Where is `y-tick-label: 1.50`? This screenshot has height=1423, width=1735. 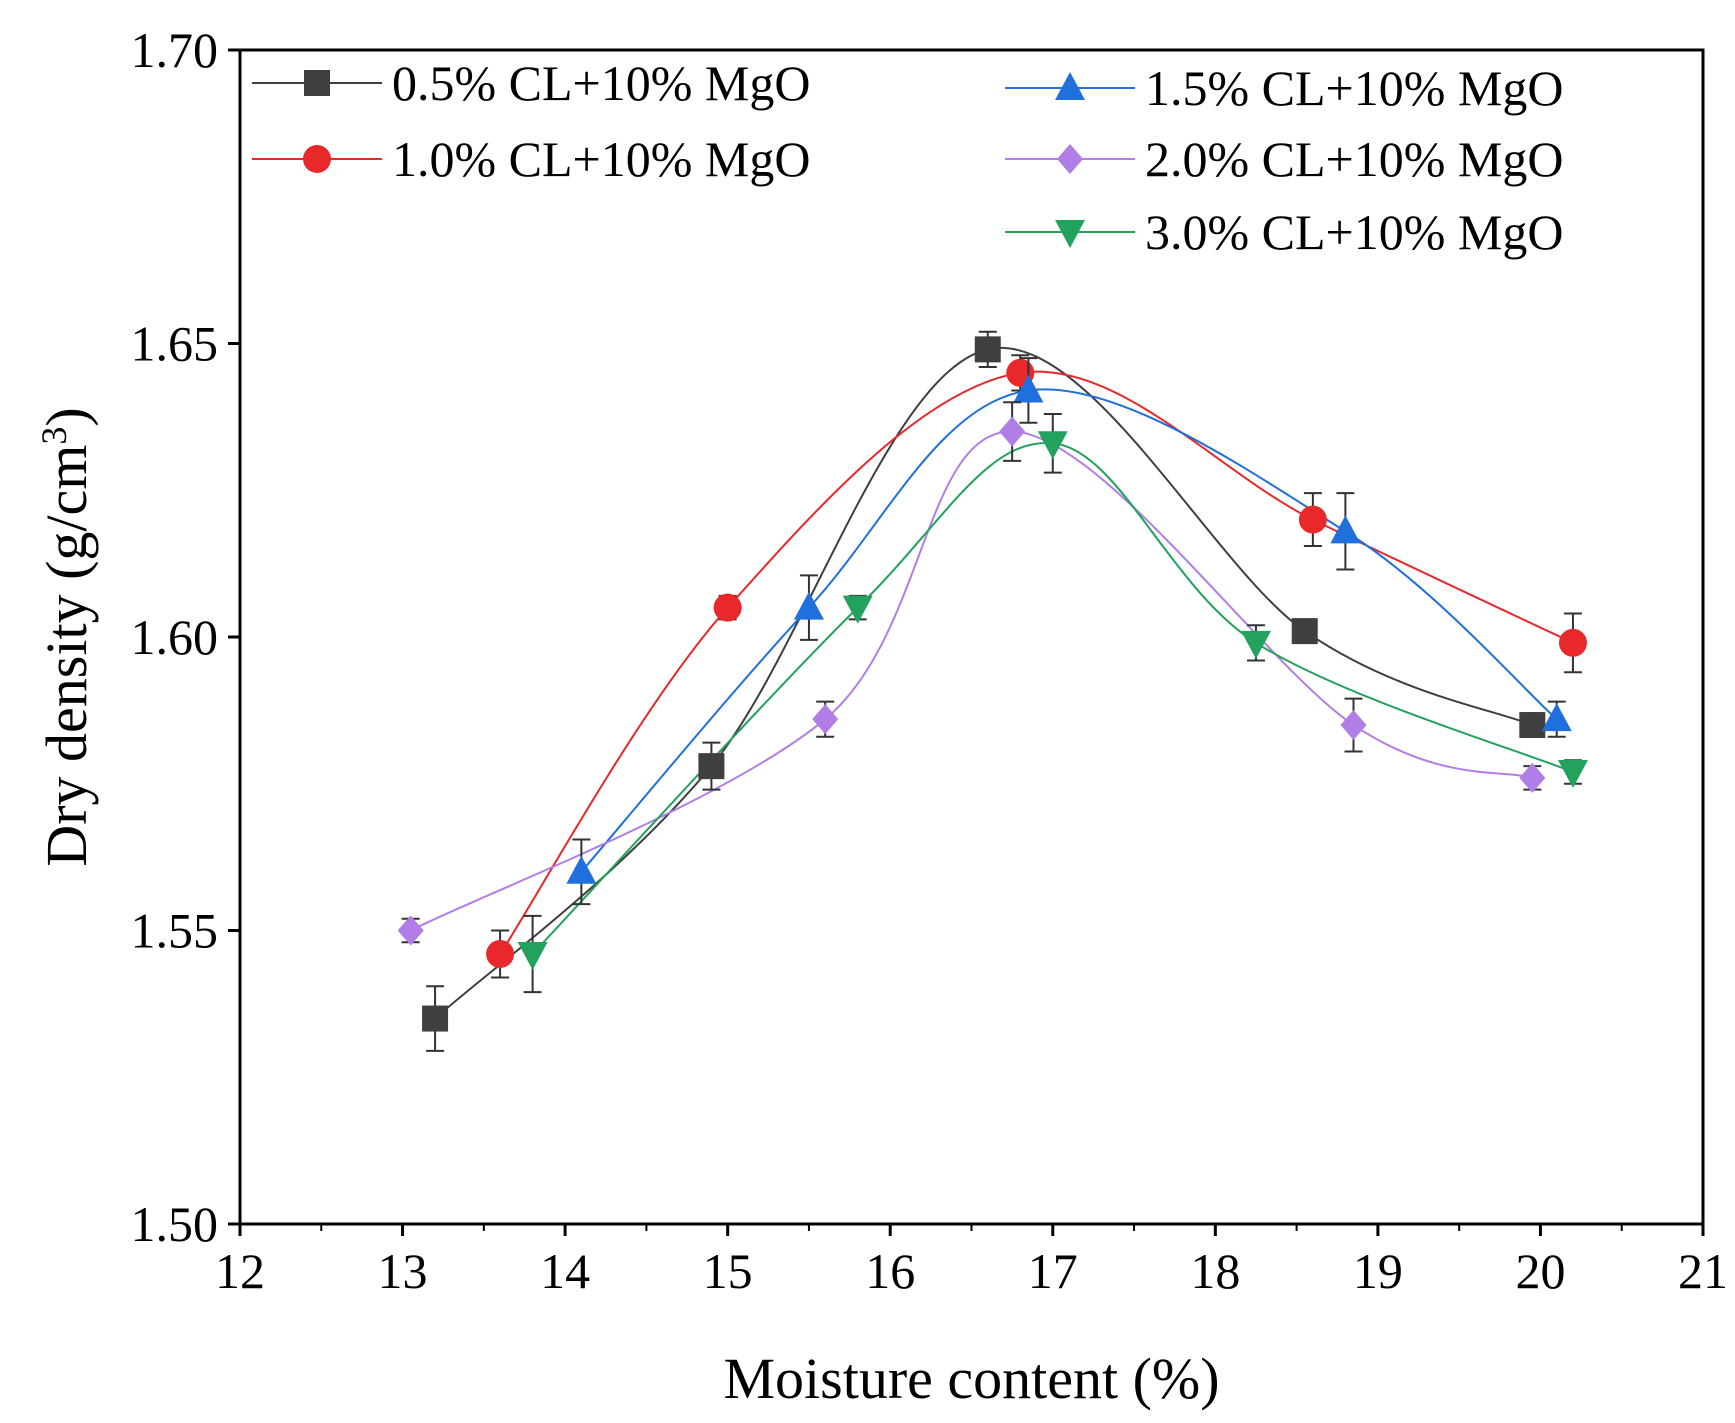 y-tick-label: 1.50 is located at coordinates (175, 1224).